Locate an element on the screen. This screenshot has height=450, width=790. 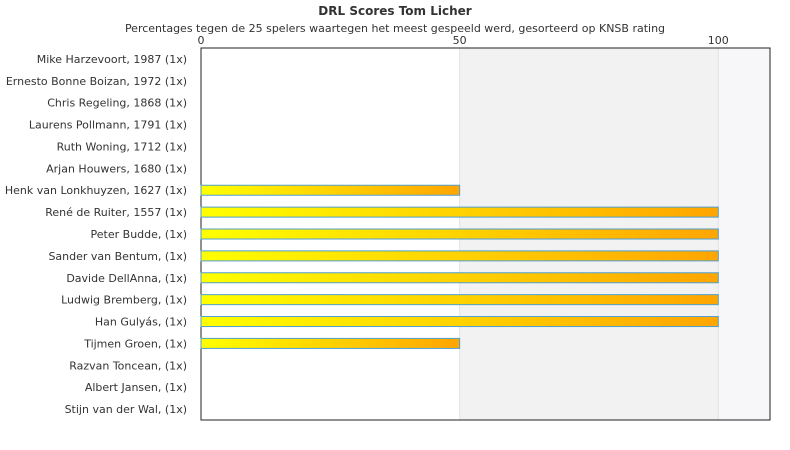
category-label: Davide DellAnna, (1x) is located at coordinates (126, 278).